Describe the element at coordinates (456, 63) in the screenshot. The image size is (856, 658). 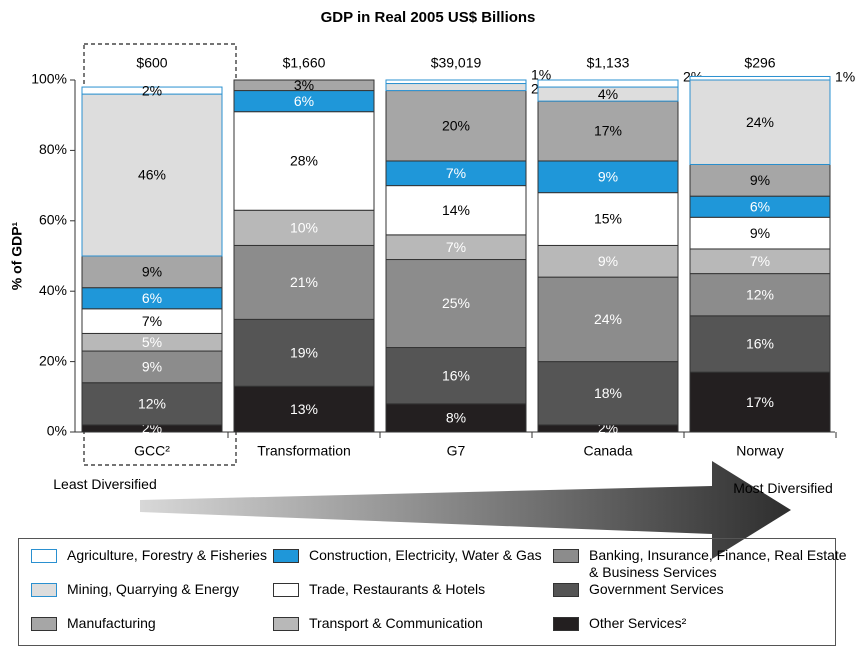
I see `total-label: $39,019` at that location.